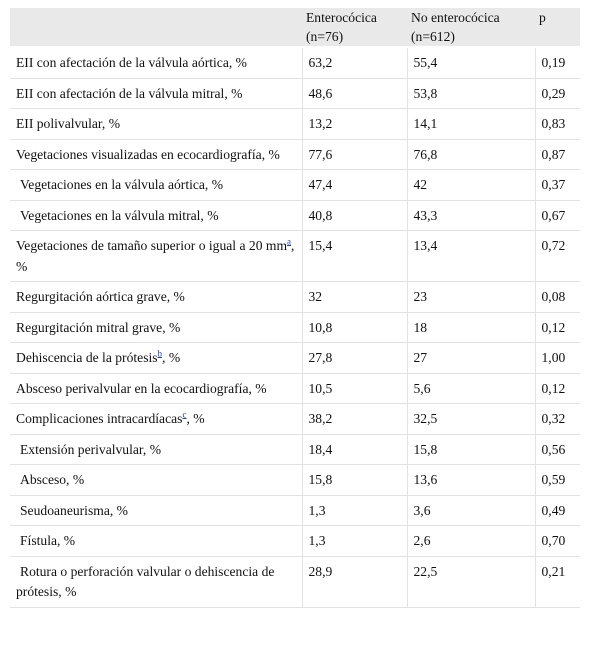 The height and width of the screenshot is (661, 590). Describe the element at coordinates (156, 480) in the screenshot. I see `row-label: Absceso, %` at that location.